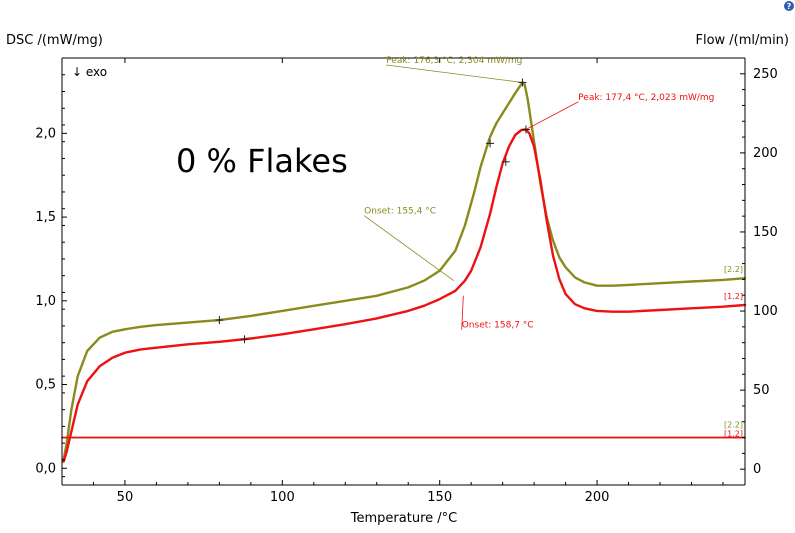 Image resolution: width=795 pixels, height=533 pixels. I want to click on exo-direction-label: ↓ exo, so click(89, 72).